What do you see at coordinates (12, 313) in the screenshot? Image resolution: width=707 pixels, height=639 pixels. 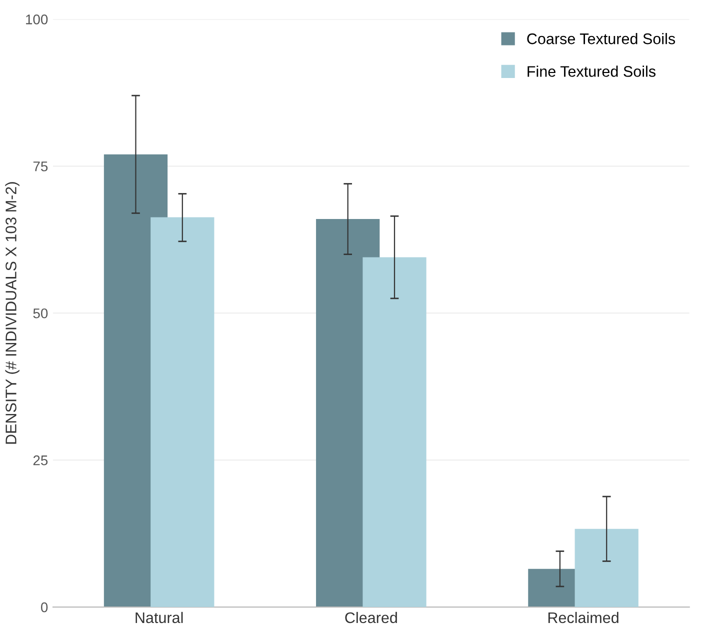 I see `y-axis-title: DENSITY (# INDIVIDUALS X 103 M-2)` at bounding box center [12, 313].